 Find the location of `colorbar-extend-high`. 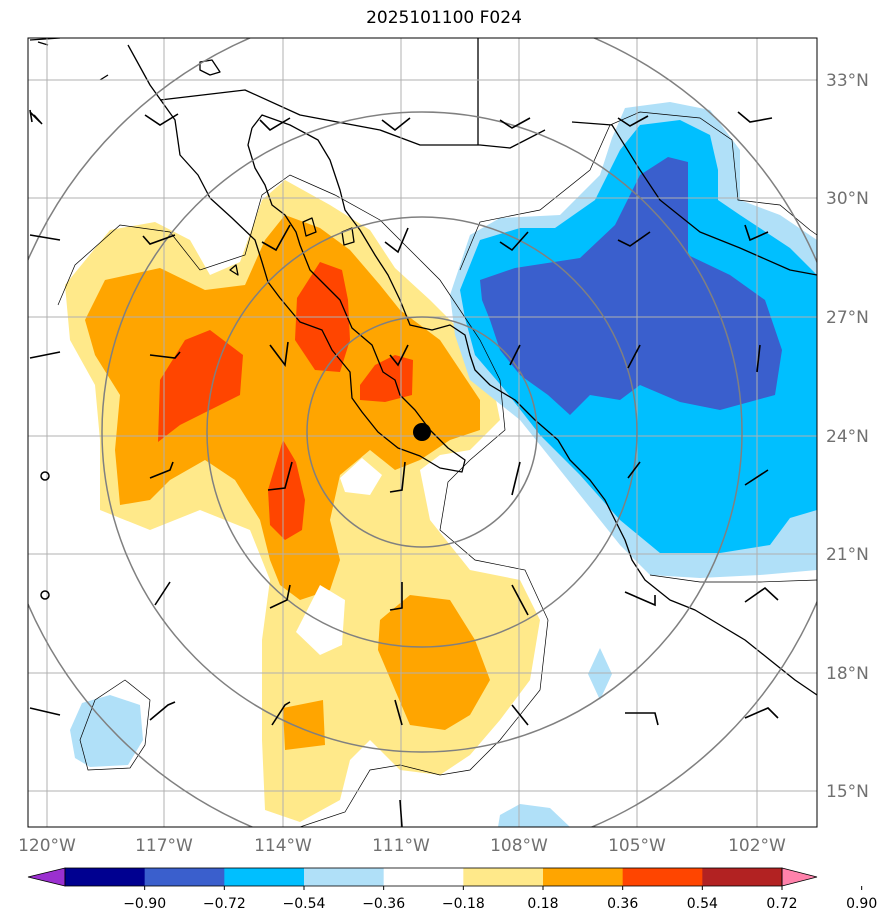

colorbar-extend-high is located at coordinates (799, 877).